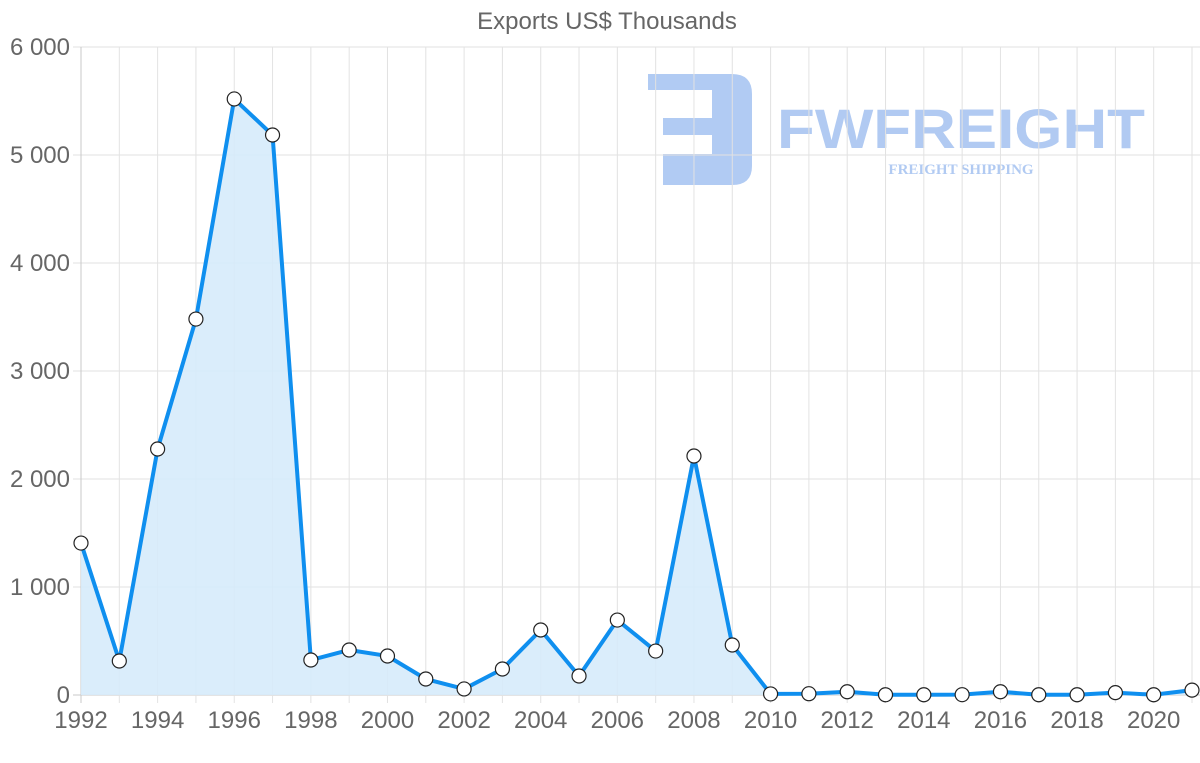 The height and width of the screenshot is (763, 1200). I want to click on x-tick-label: 2008, so click(693, 720).